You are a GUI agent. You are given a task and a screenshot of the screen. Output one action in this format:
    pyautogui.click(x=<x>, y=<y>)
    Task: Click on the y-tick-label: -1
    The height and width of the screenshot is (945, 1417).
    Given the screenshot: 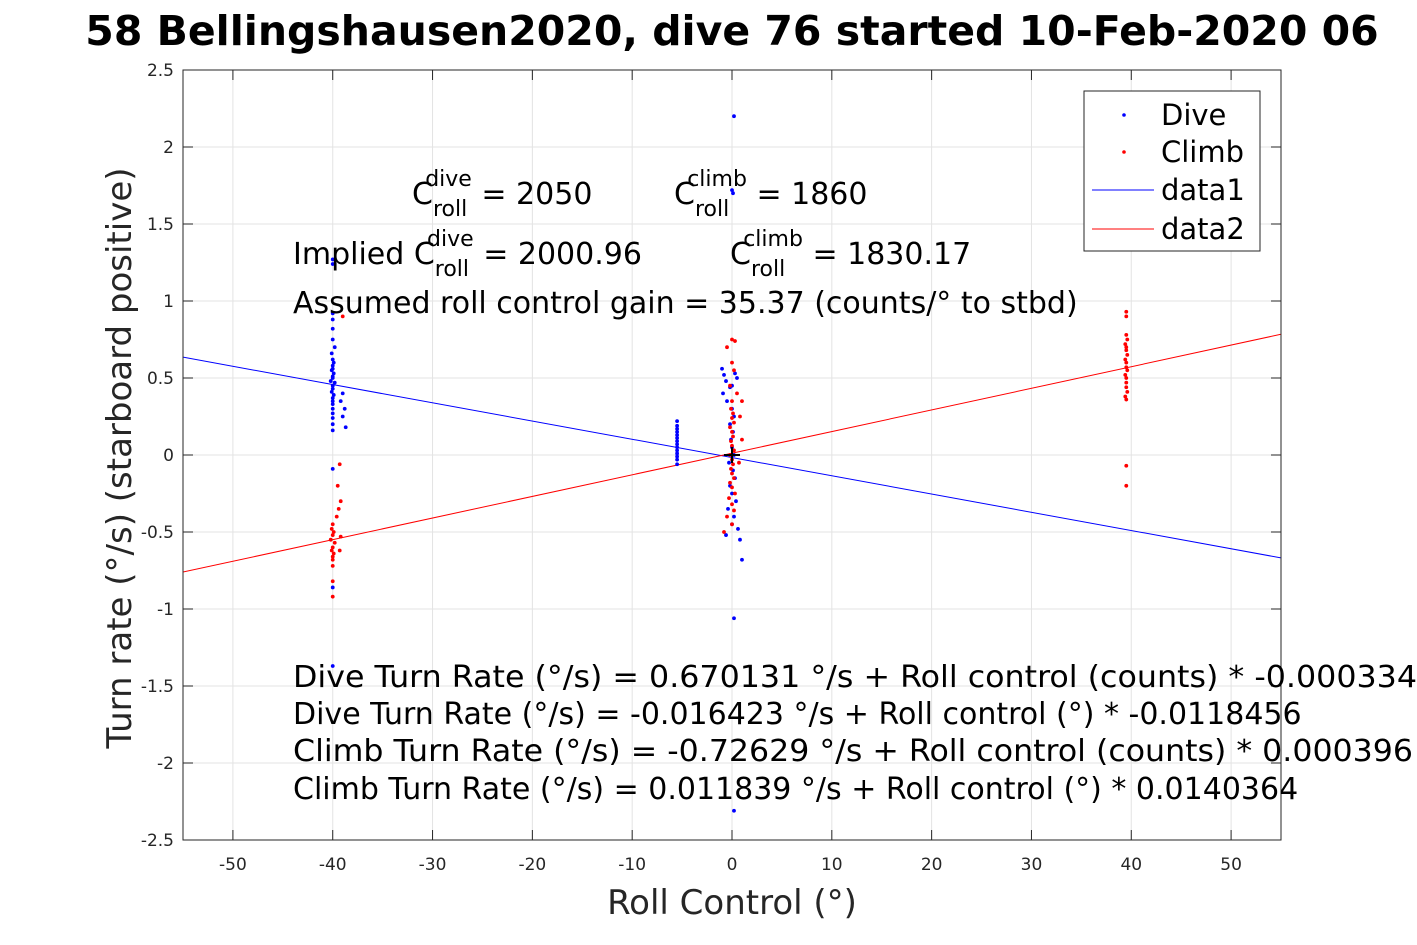 What is the action you would take?
    pyautogui.click(x=165, y=610)
    